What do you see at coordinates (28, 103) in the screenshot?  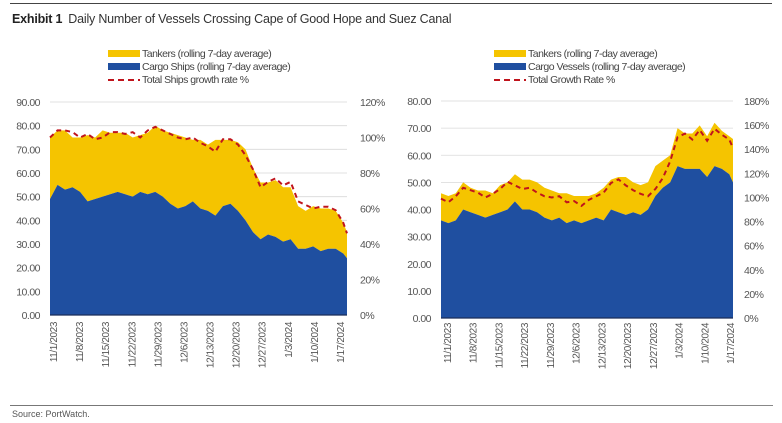 I see `y-tick-label: 90.00` at bounding box center [28, 103].